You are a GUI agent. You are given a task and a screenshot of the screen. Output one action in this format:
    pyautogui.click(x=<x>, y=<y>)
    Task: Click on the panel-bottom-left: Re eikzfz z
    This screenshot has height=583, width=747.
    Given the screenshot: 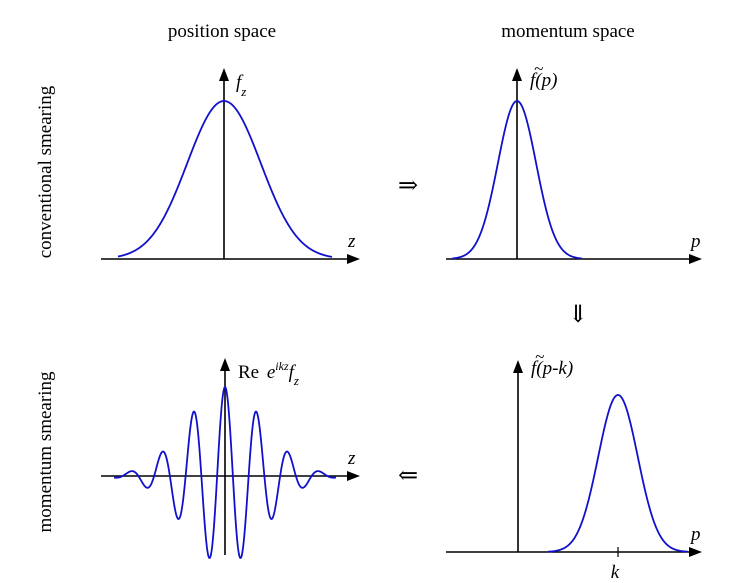 What is the action you would take?
    pyautogui.click(x=230, y=458)
    